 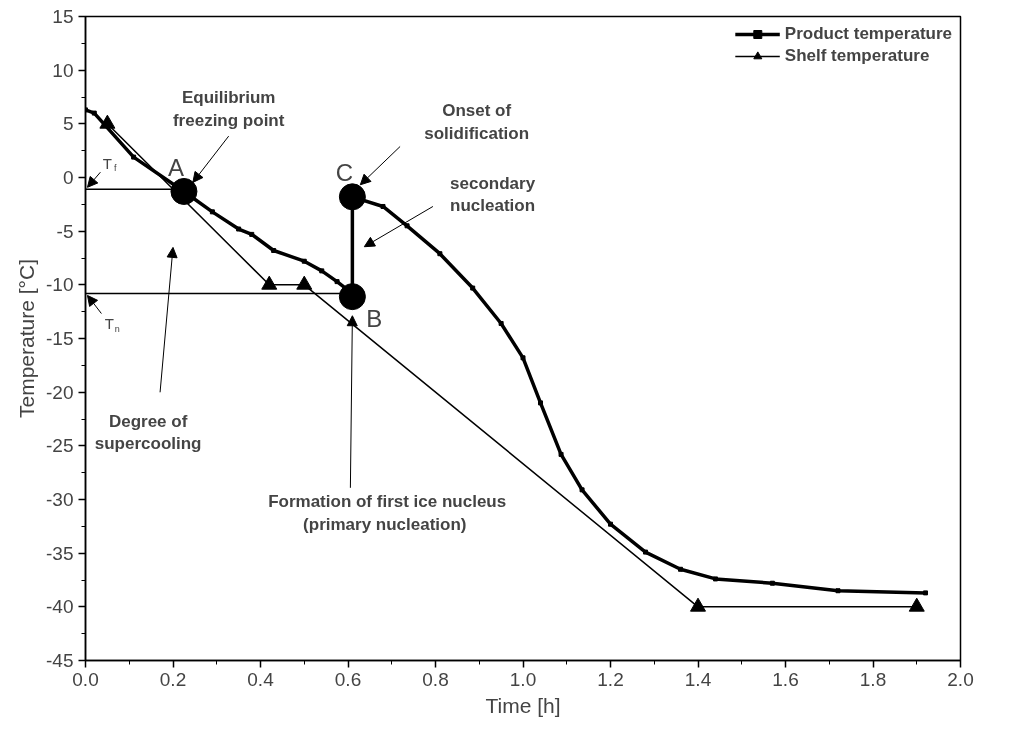 What do you see at coordinates (60, 607) in the screenshot?
I see `y-tick-label: -40` at bounding box center [60, 607].